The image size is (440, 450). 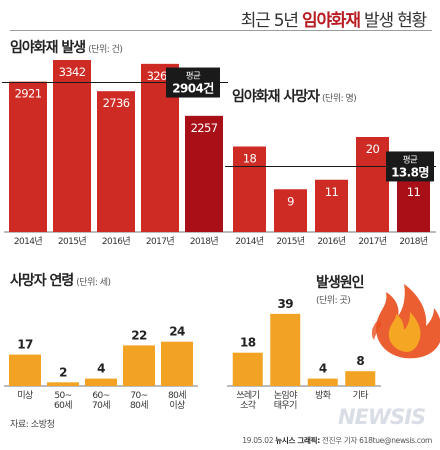 What do you see at coordinates (377, 440) in the screenshot?
I see `credit-author: 전진우 기자 618tue@newsis.com` at bounding box center [377, 440].